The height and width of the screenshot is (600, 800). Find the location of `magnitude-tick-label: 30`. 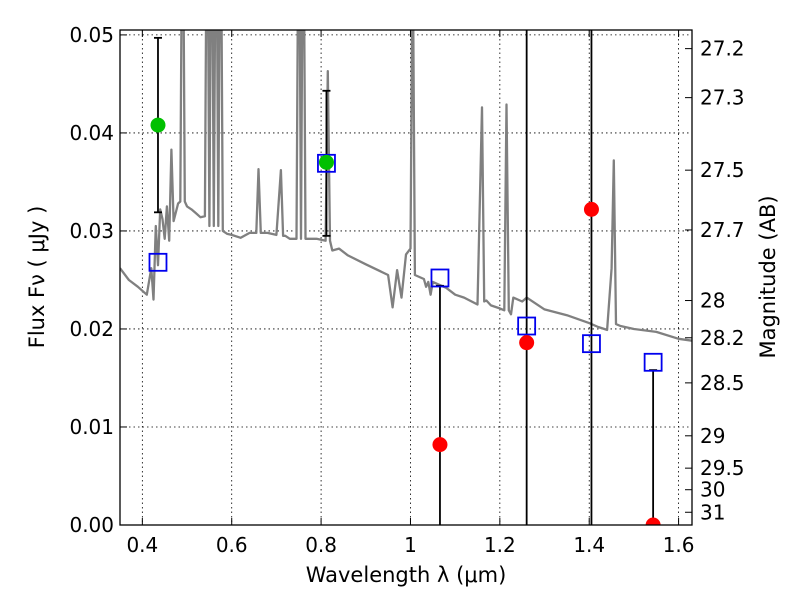

magnitude-tick-label: 30 is located at coordinates (712, 490).